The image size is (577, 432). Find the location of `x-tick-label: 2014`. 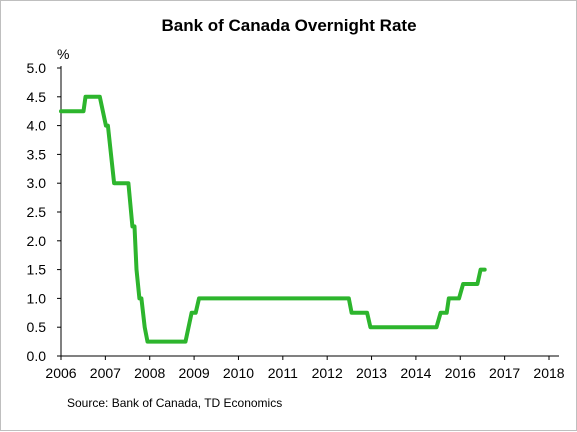

x-tick-label: 2014 is located at coordinates (415, 373).